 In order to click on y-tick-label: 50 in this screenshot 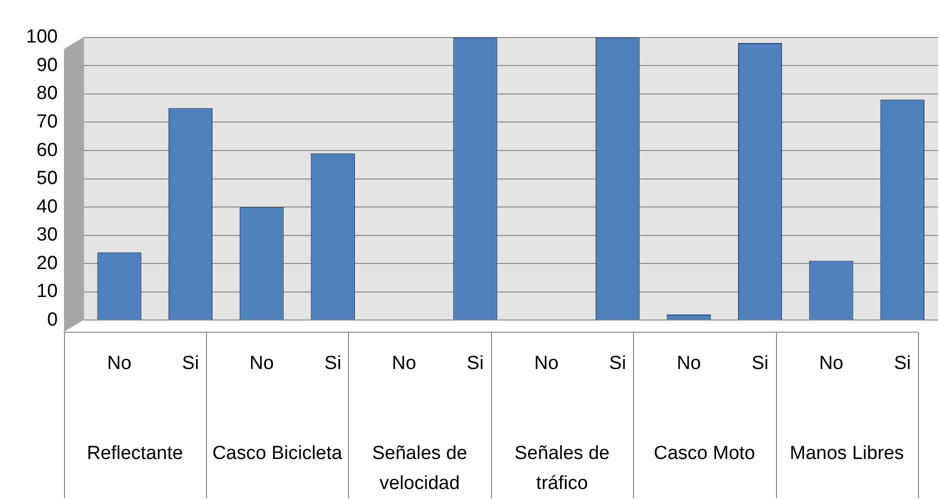, I will do `click(47, 179)`.